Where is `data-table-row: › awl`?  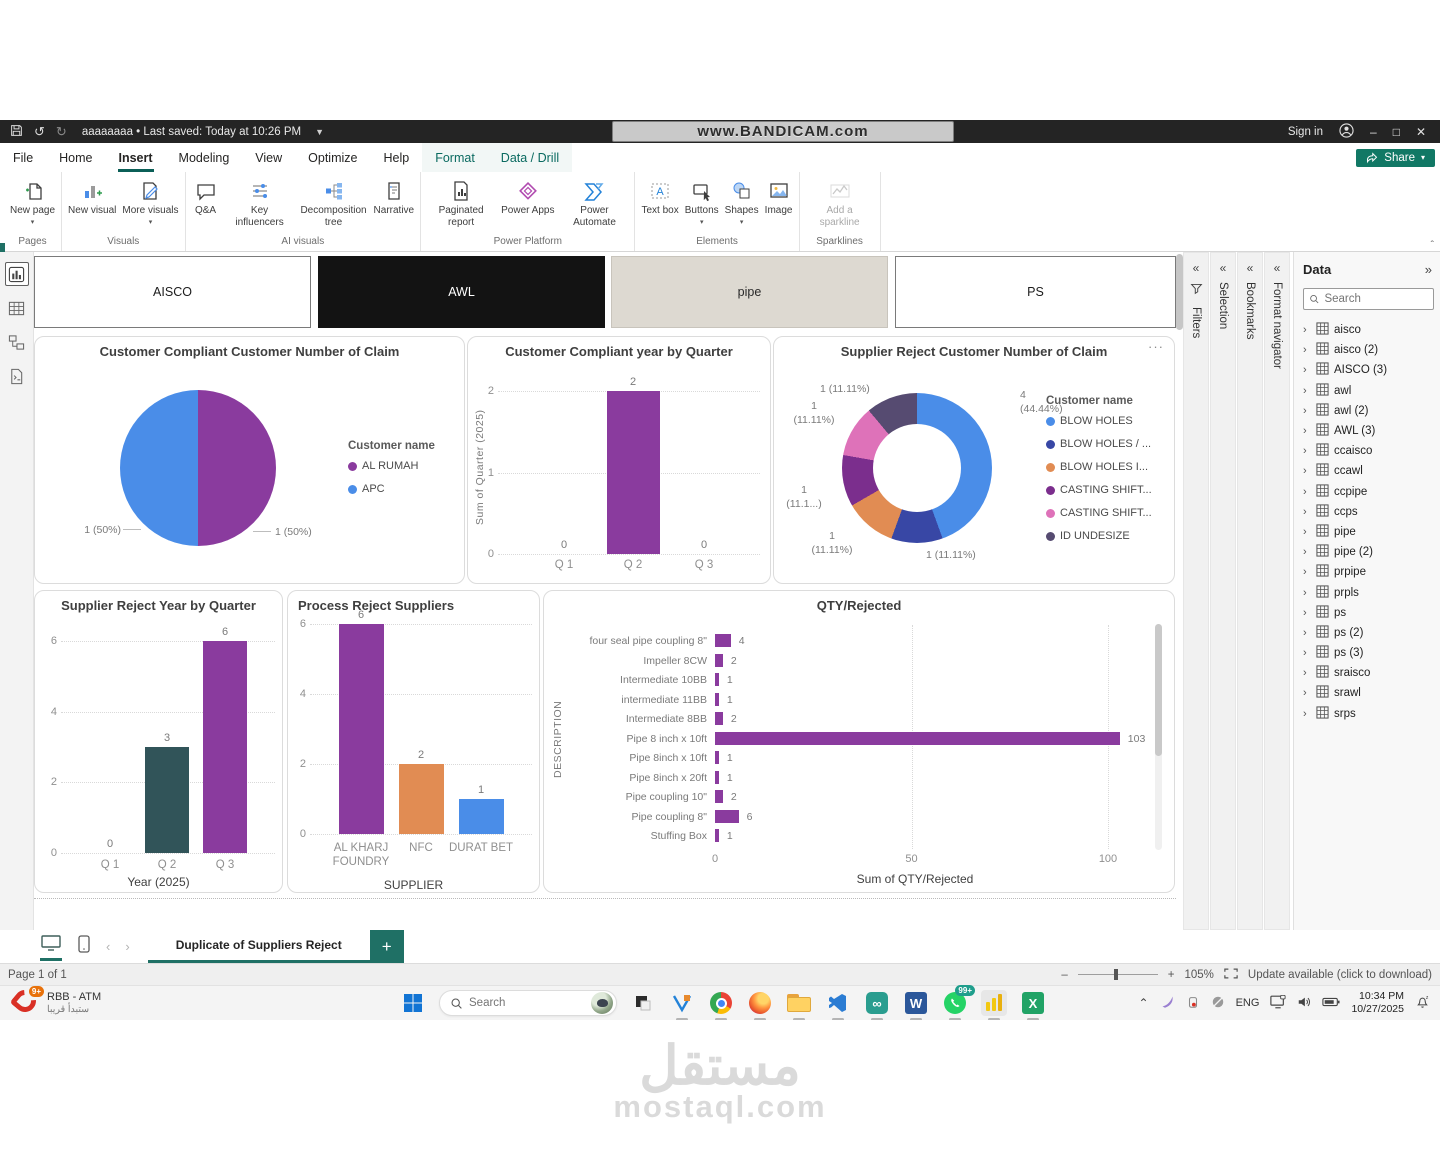
data-table-row: › awl is located at coordinates (1368, 391).